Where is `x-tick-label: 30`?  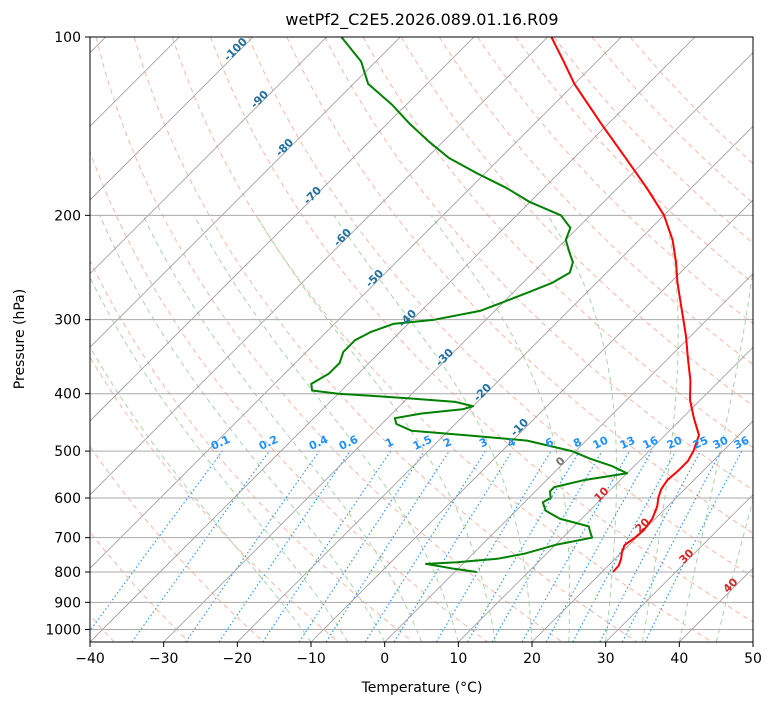
x-tick-label: 30 is located at coordinates (606, 659).